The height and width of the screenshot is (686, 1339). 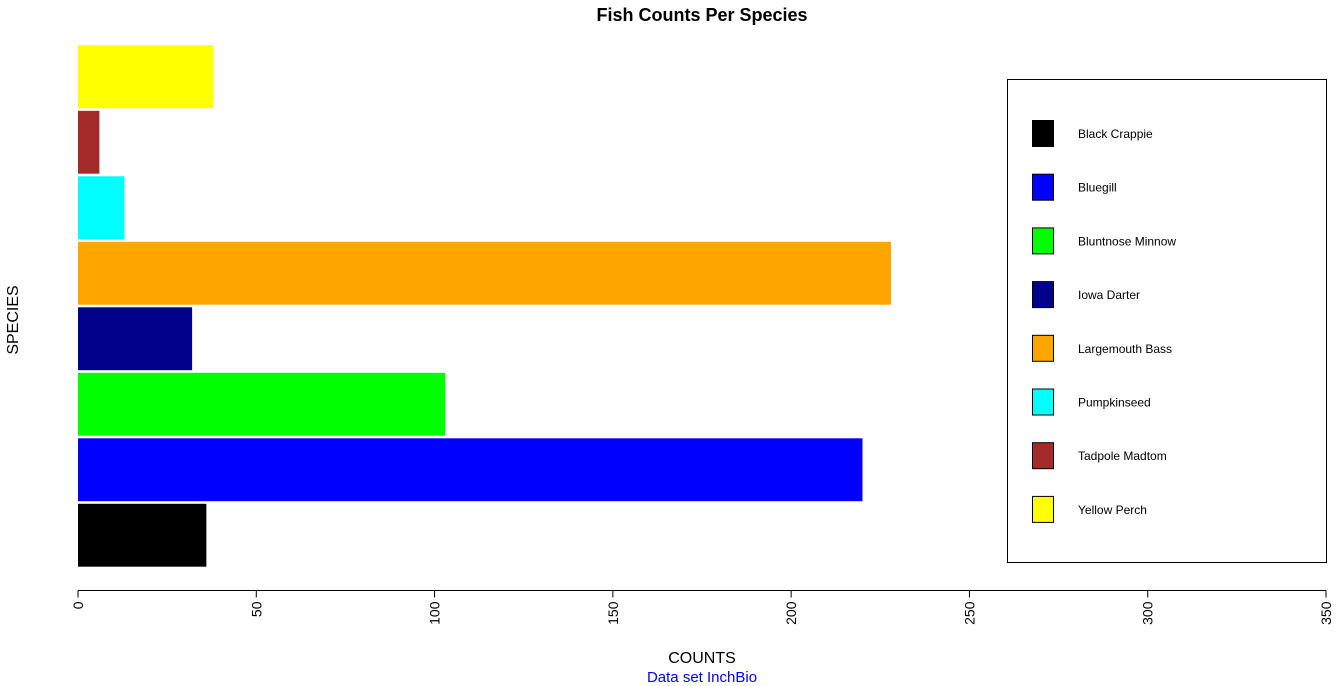 What do you see at coordinates (702, 677) in the screenshot?
I see `data-source-caption: Data set InchBio` at bounding box center [702, 677].